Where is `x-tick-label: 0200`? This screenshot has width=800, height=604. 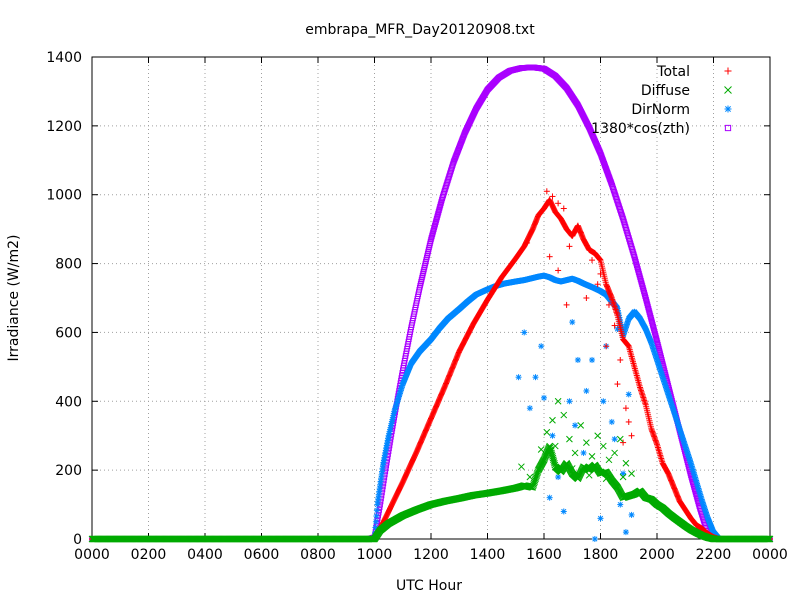
x-tick-label: 0200 is located at coordinates (149, 555).